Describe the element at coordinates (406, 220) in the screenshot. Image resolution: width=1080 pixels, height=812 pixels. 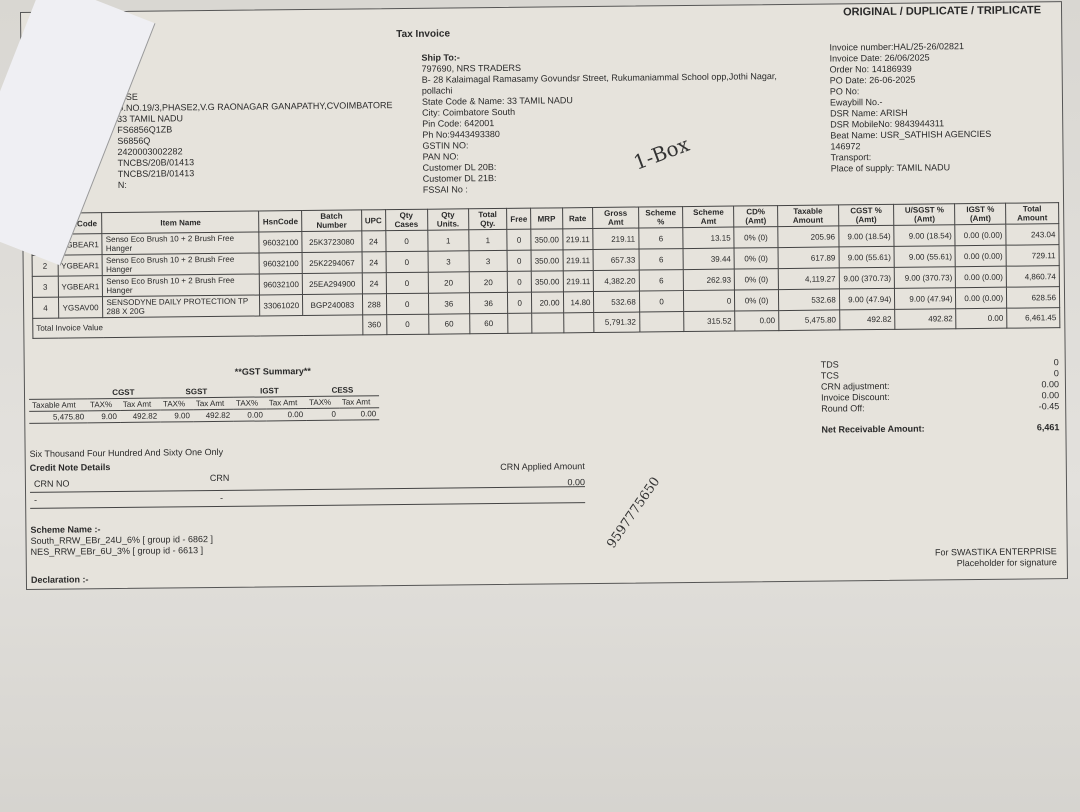
I see `column-header: Qty Cases` at that location.